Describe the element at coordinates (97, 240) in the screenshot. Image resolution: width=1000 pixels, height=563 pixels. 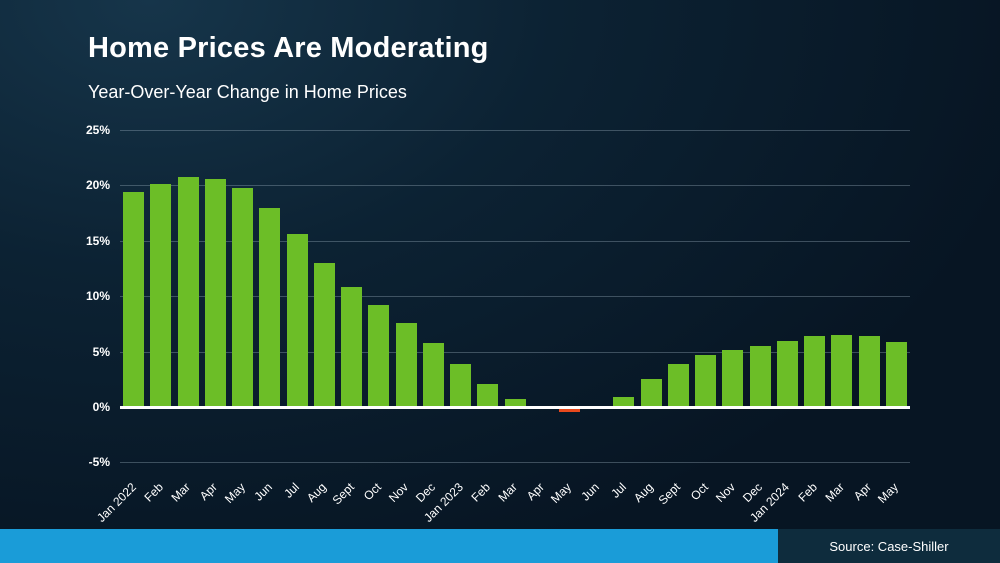
I see `y-axis-tick-label: 15%` at that location.